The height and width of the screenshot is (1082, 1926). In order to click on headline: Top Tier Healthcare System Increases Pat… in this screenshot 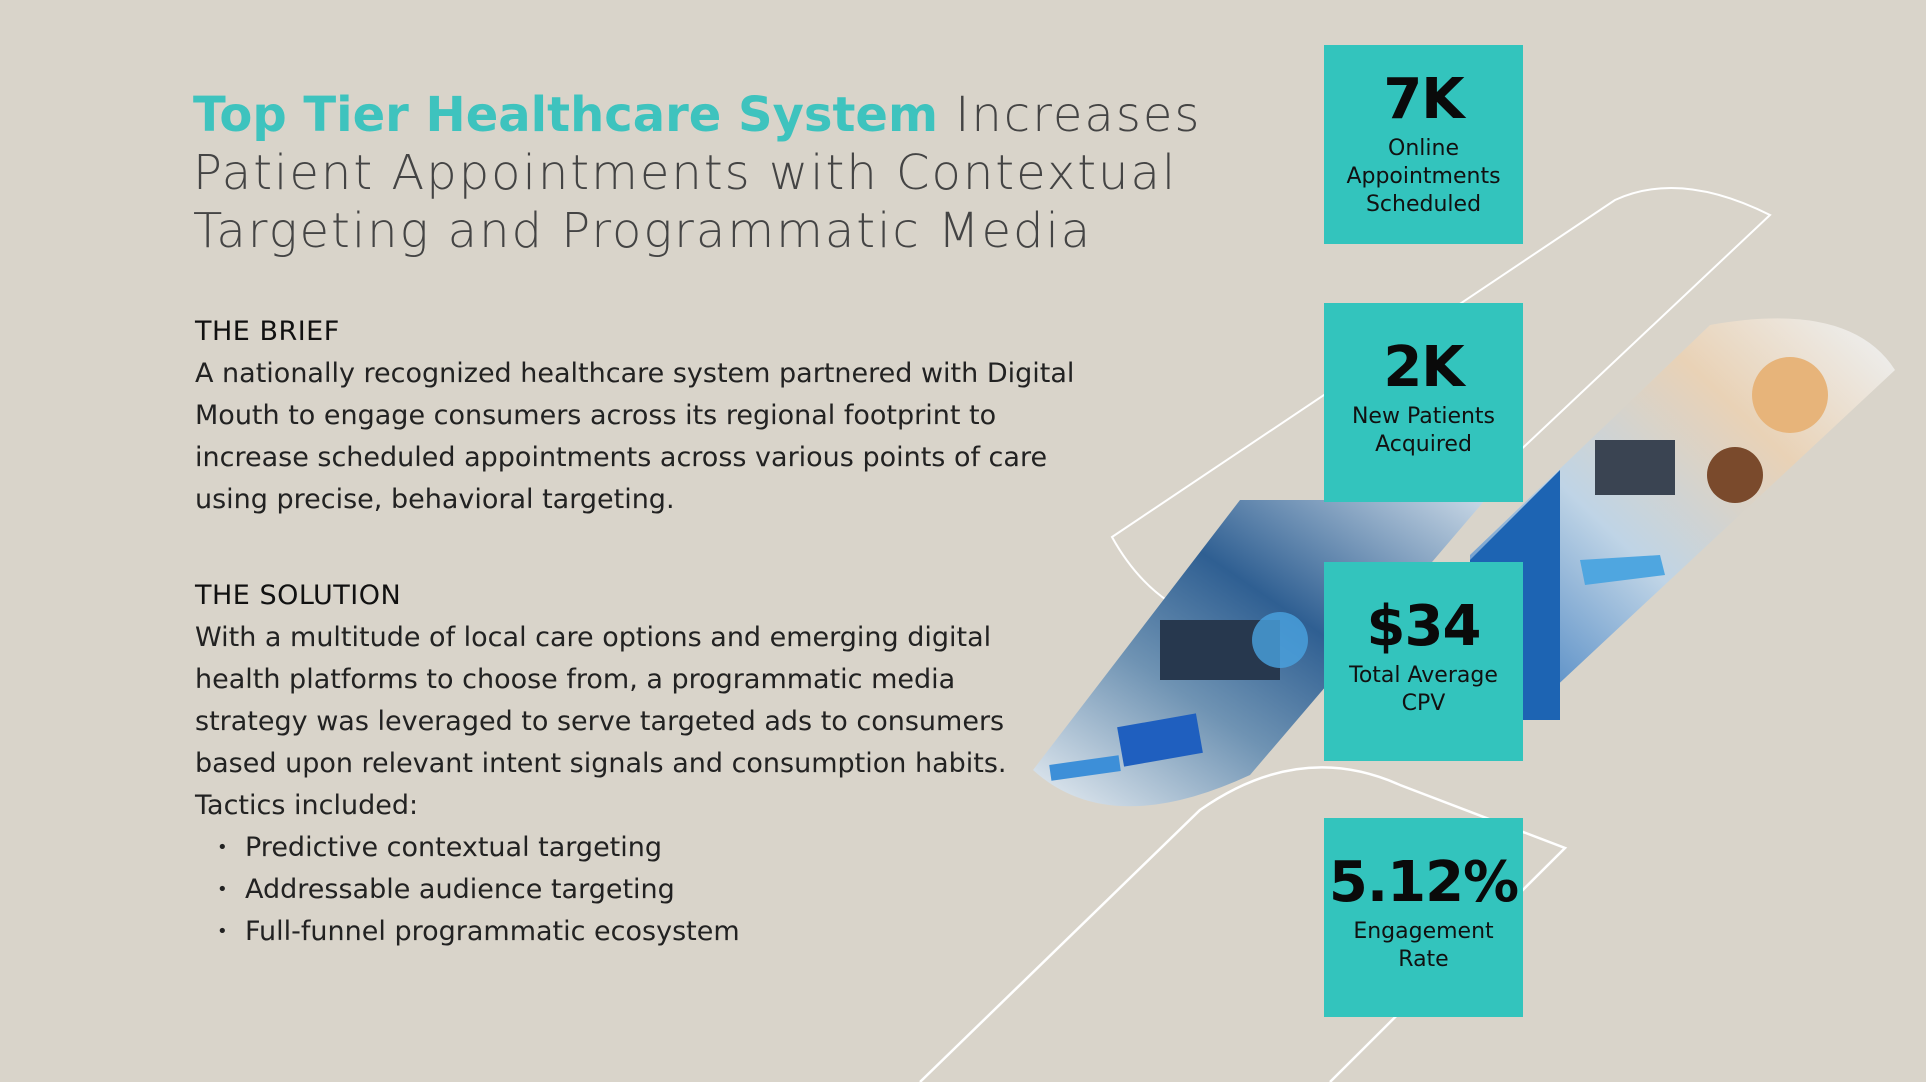, I will do `click(733, 173)`.